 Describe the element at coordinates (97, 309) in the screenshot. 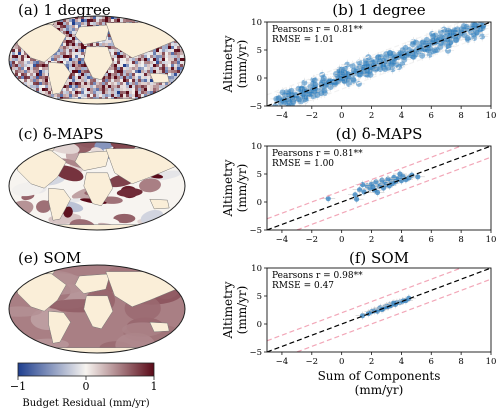

I see `map-e` at that location.